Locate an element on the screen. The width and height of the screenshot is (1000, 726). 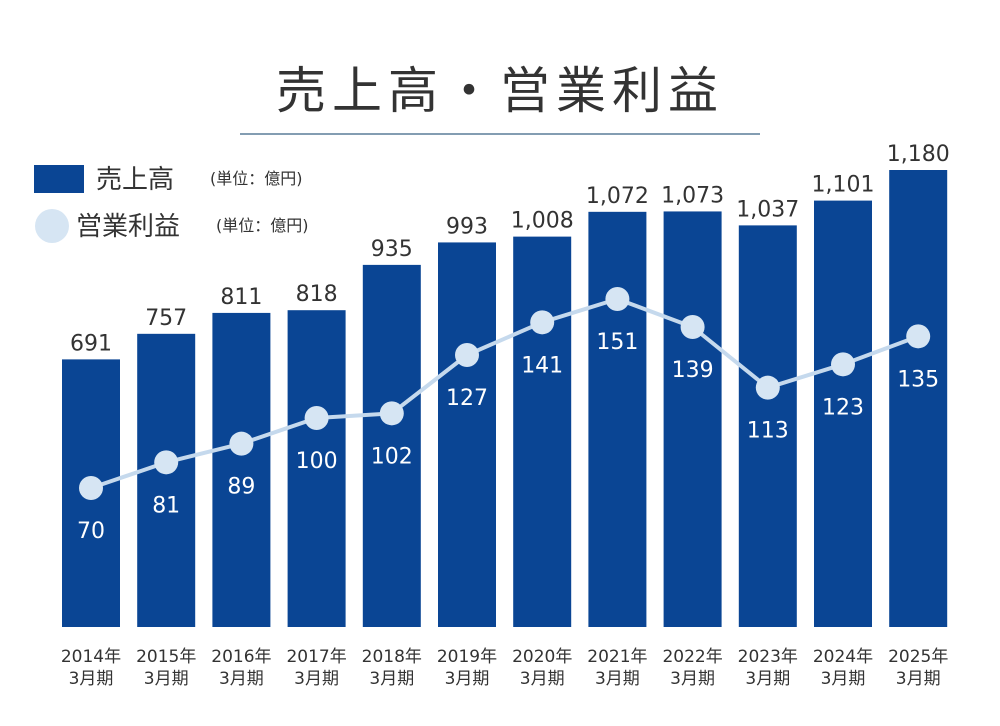
profit-value-label: 151 is located at coordinates (617, 342).